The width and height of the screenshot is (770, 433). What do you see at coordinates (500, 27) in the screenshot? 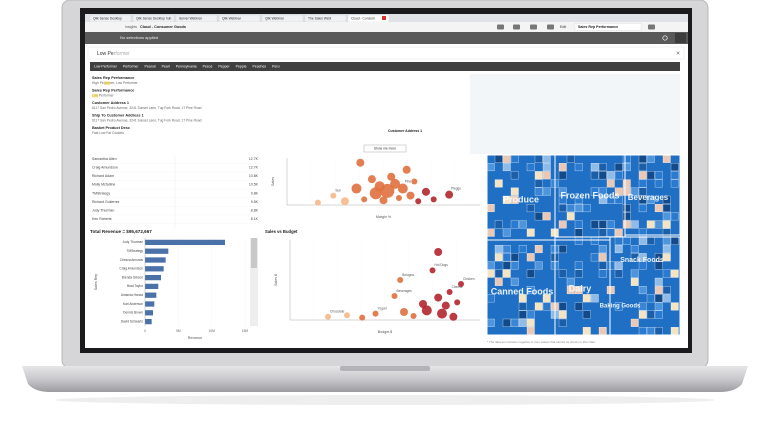
I see `toolbar-icon` at bounding box center [500, 27].